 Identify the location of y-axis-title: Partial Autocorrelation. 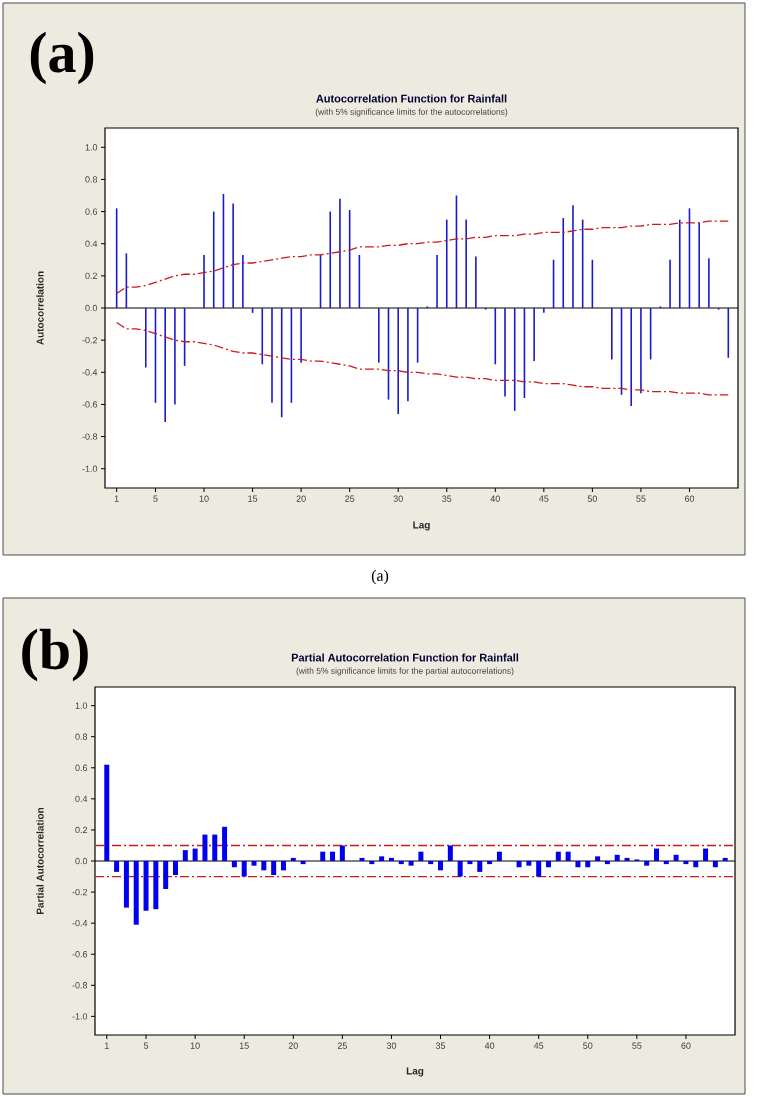
(40, 861).